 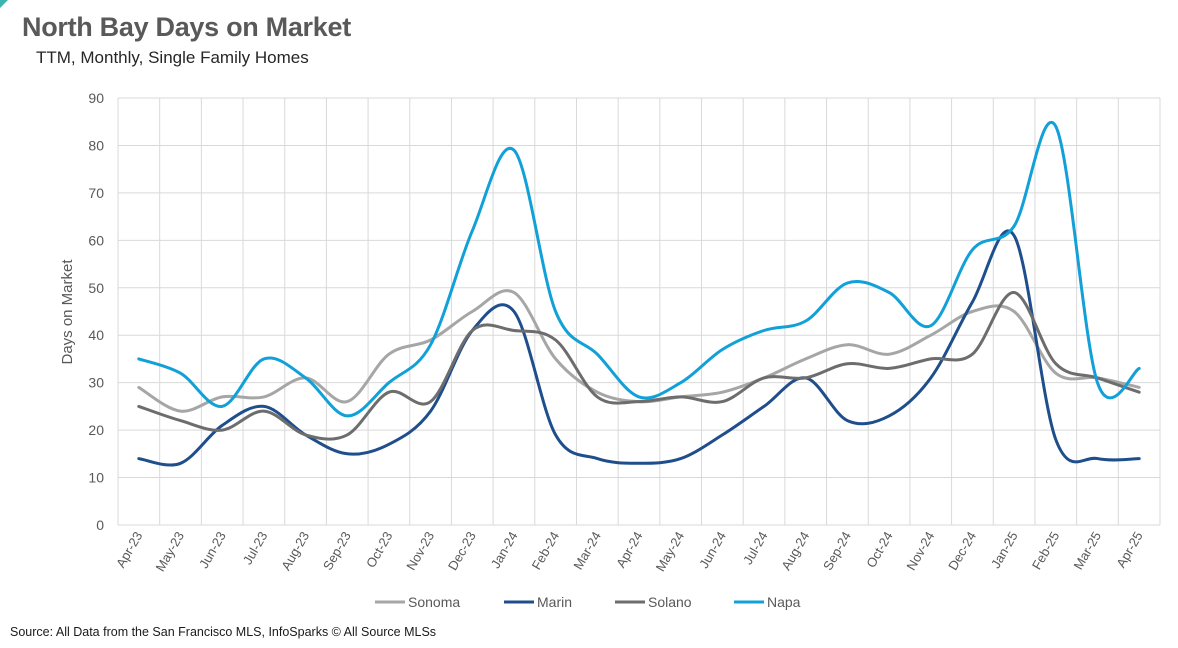 I want to click on corner-accent, so click(x=4, y=4).